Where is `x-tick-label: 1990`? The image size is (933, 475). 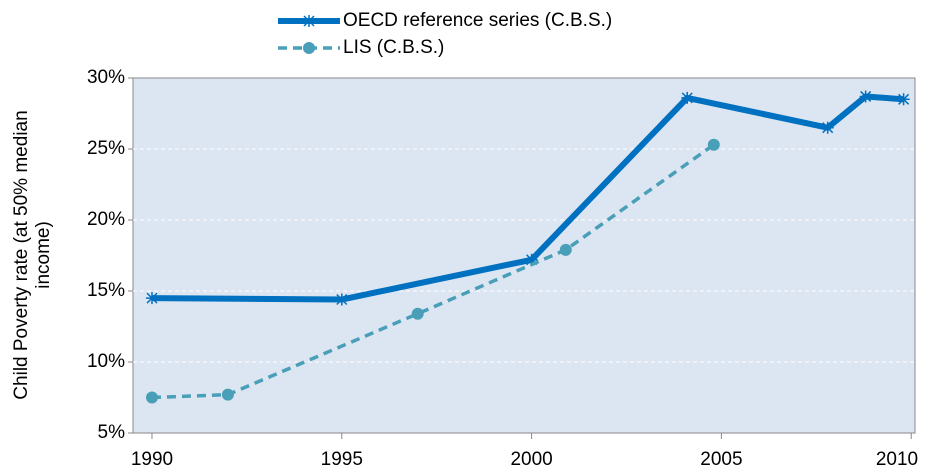
x-tick-label: 1990 is located at coordinates (152, 459).